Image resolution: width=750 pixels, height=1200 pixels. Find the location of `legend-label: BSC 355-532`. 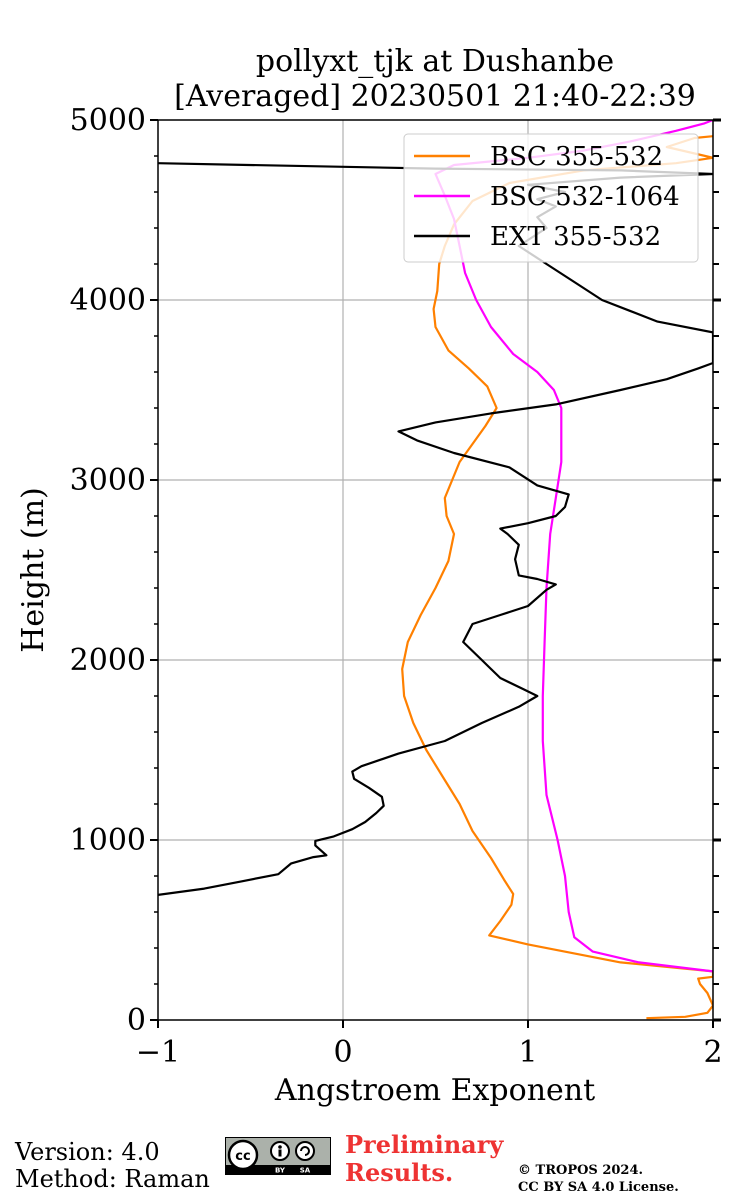

legend-label: BSC 355-532 is located at coordinates (576, 157).